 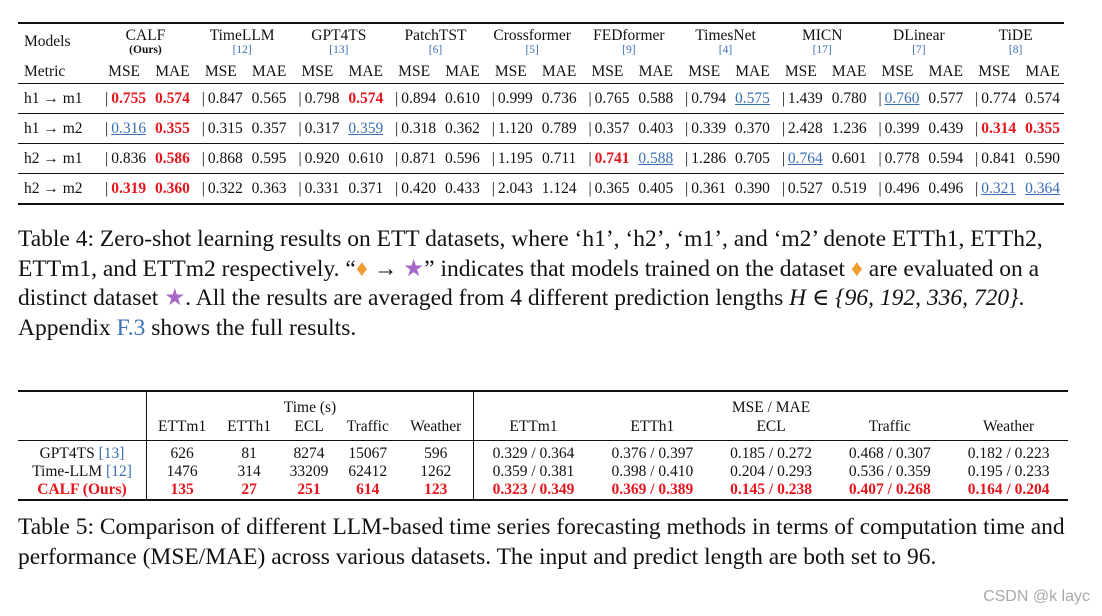 I want to click on cell-value: 0.363, so click(x=269, y=188).